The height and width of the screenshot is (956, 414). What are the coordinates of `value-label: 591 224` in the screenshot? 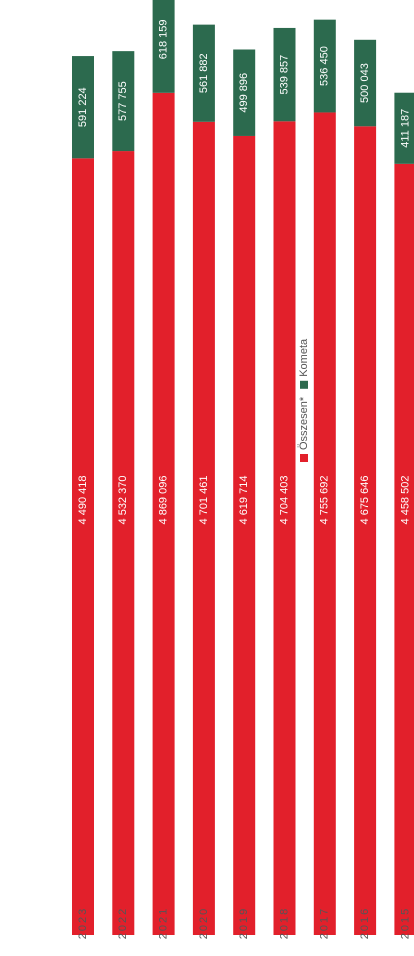 It's located at (83, 107).